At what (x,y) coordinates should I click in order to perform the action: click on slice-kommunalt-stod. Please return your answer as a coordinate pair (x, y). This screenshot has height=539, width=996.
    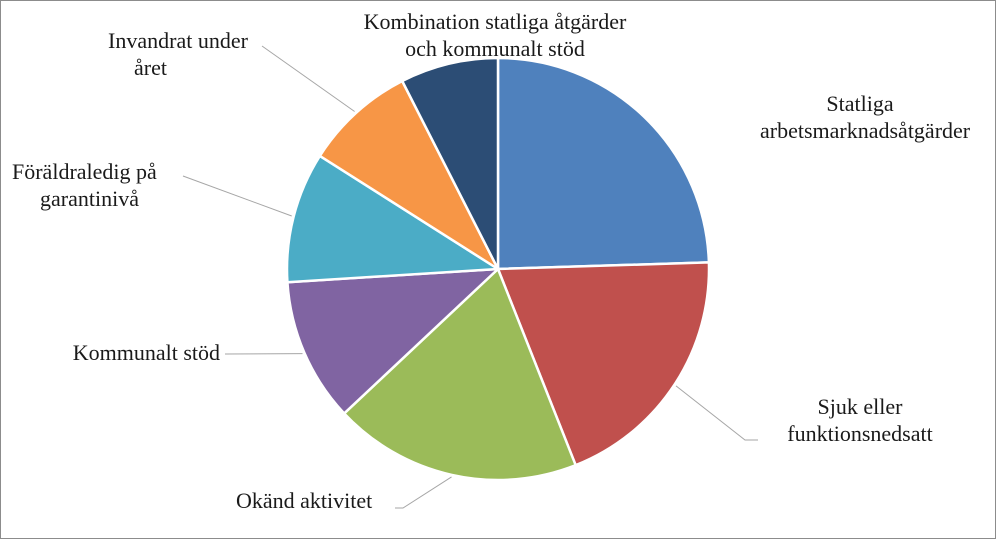
    Looking at the image, I should click on (393, 341).